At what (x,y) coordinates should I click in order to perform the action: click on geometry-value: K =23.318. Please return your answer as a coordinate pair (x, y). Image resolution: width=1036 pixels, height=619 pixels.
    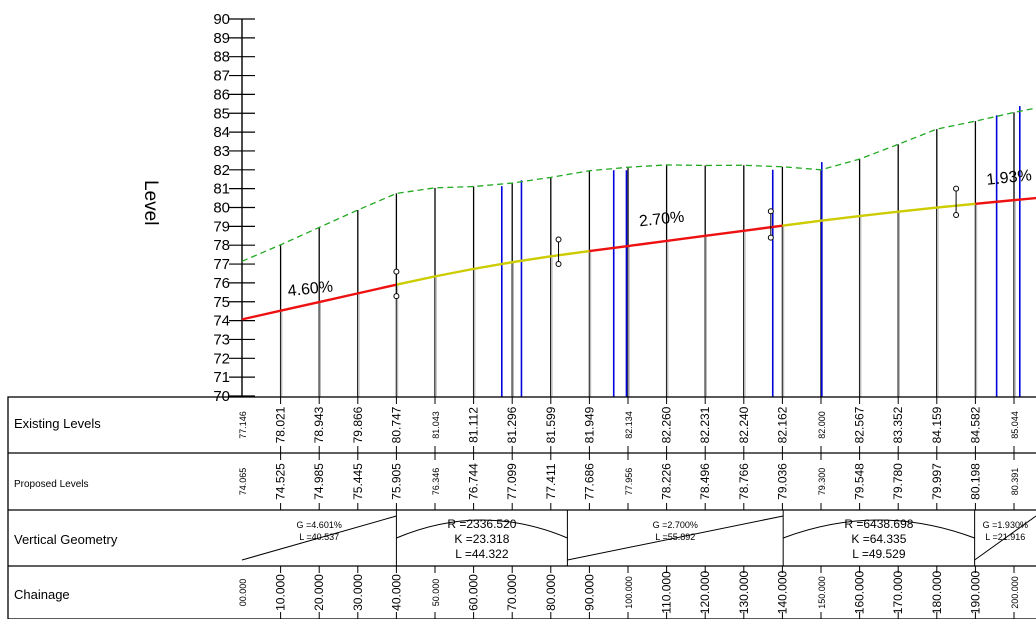
    Looking at the image, I should click on (481, 539).